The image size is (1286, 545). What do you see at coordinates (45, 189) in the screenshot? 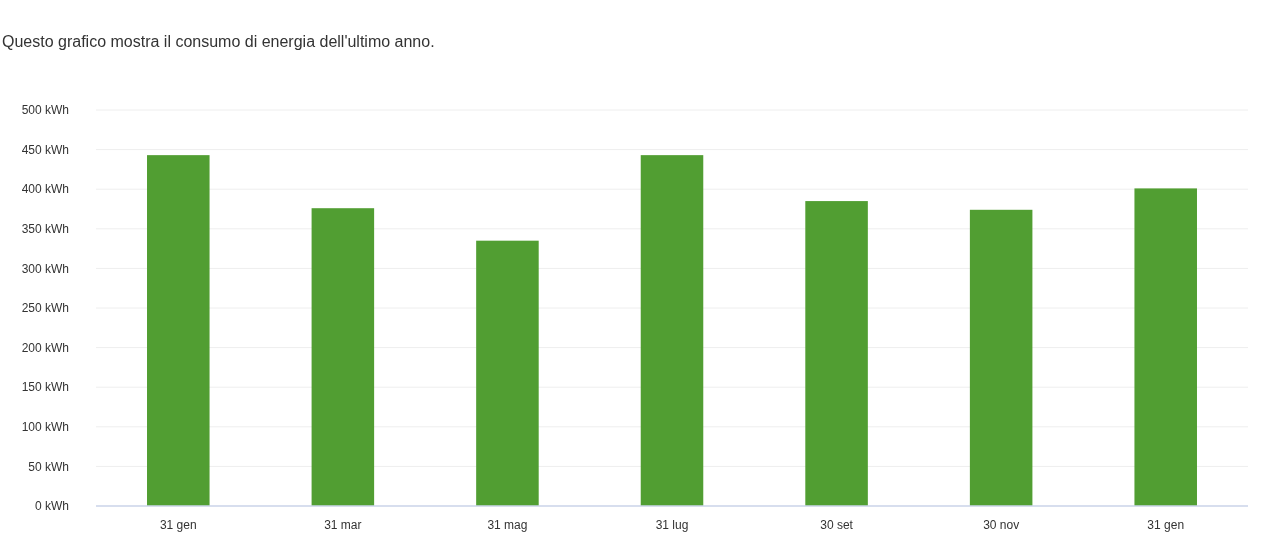
I see `y-tick-label: 400 kWh` at bounding box center [45, 189].